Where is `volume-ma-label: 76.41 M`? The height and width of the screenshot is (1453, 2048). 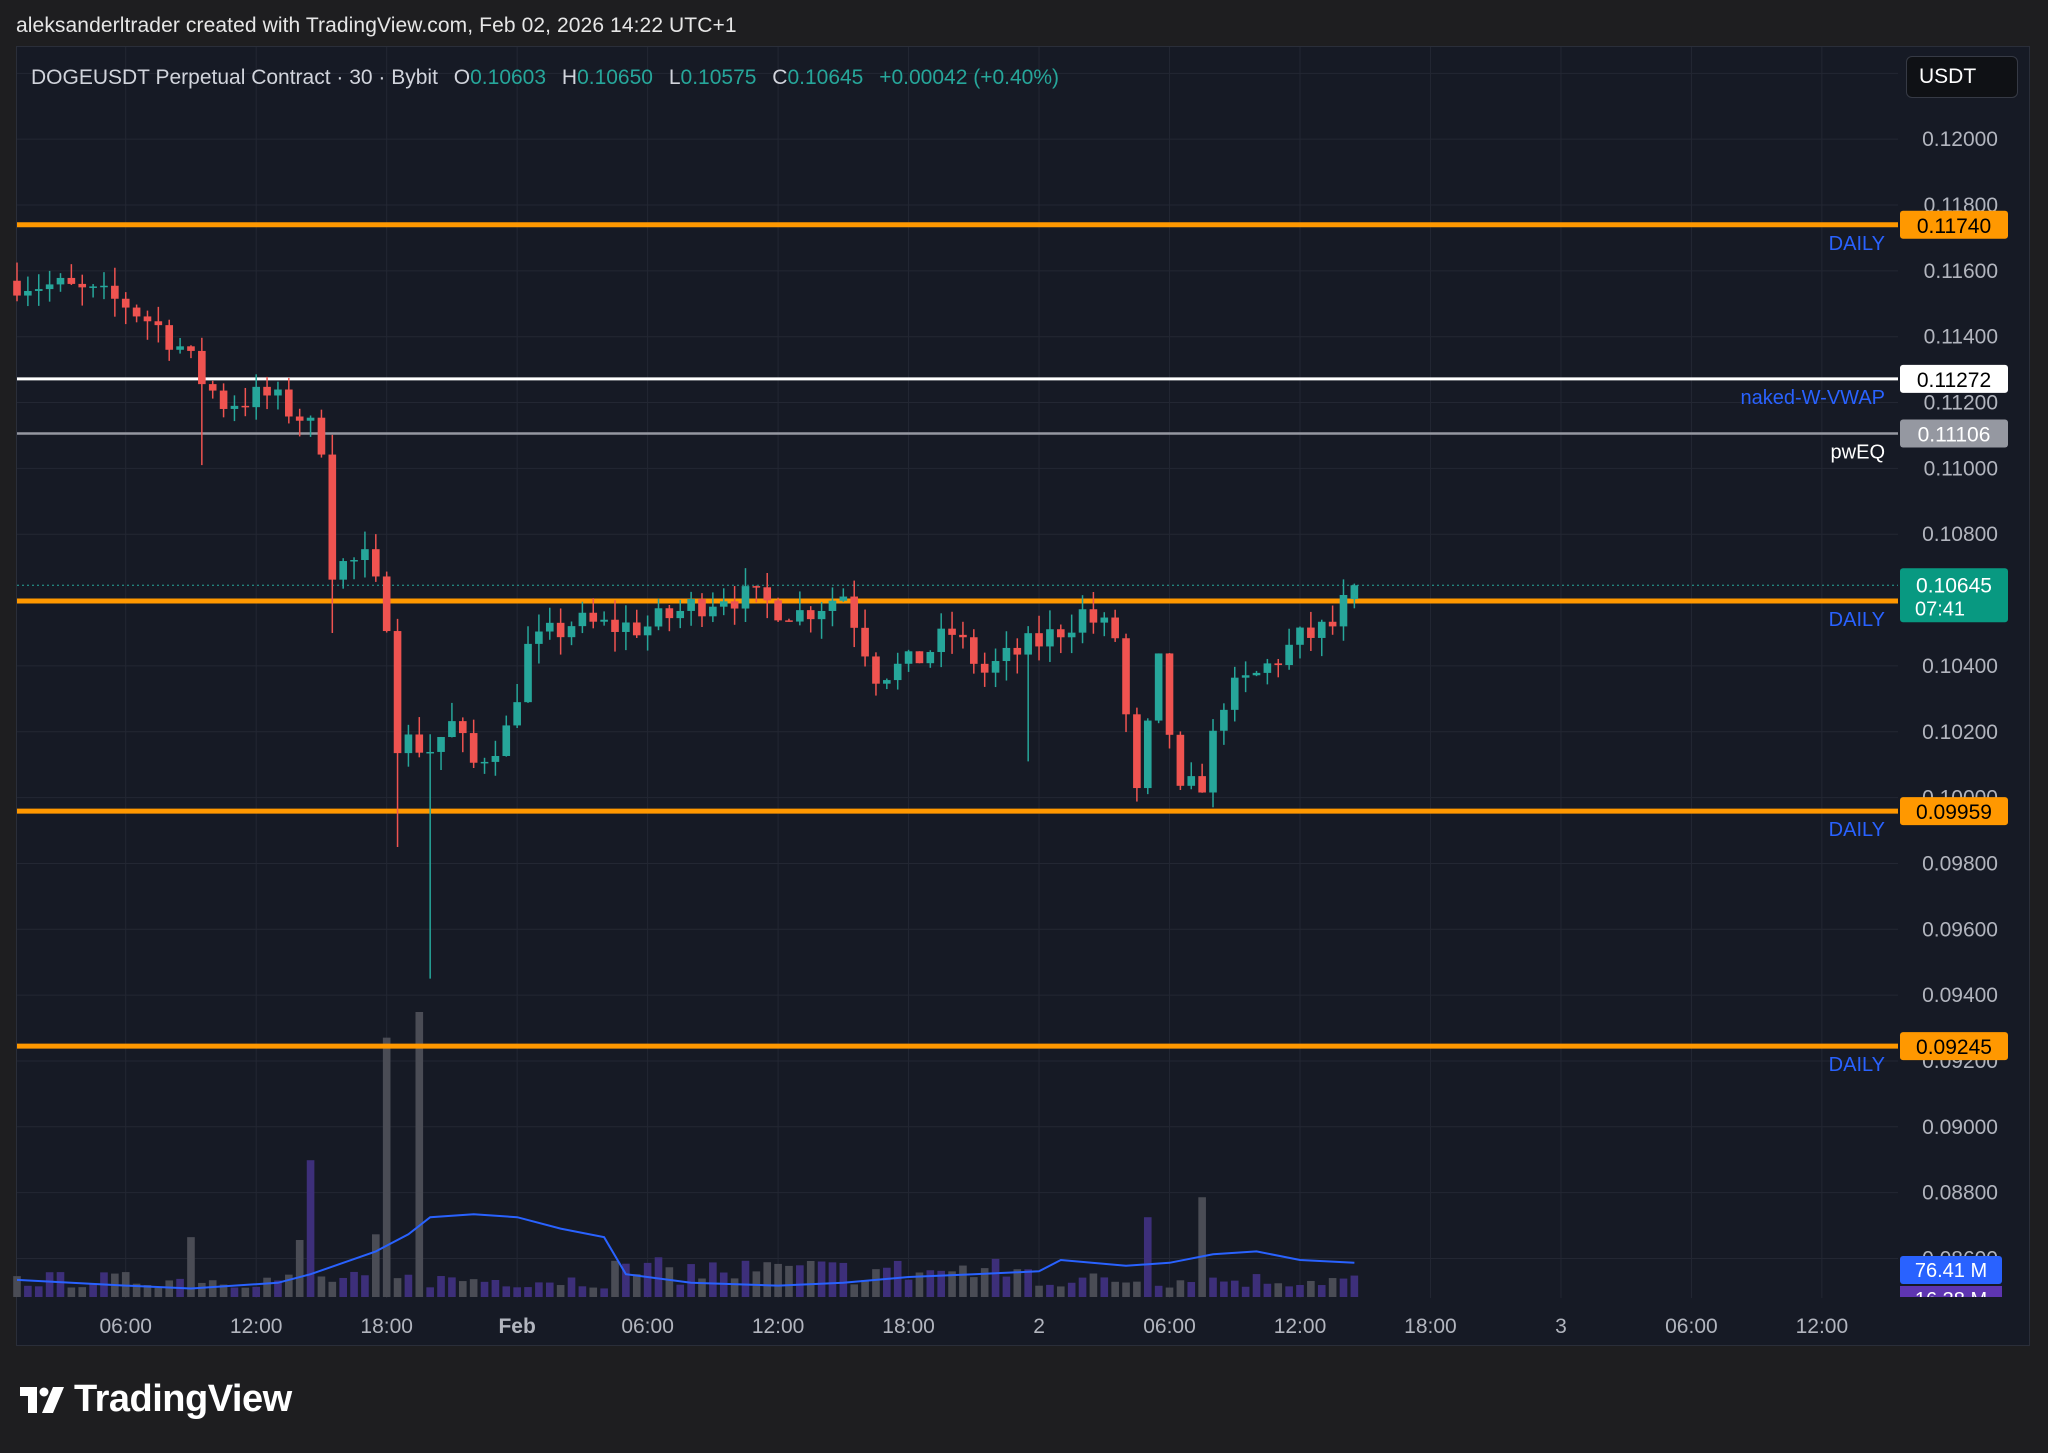 volume-ma-label: 76.41 M is located at coordinates (1951, 1271).